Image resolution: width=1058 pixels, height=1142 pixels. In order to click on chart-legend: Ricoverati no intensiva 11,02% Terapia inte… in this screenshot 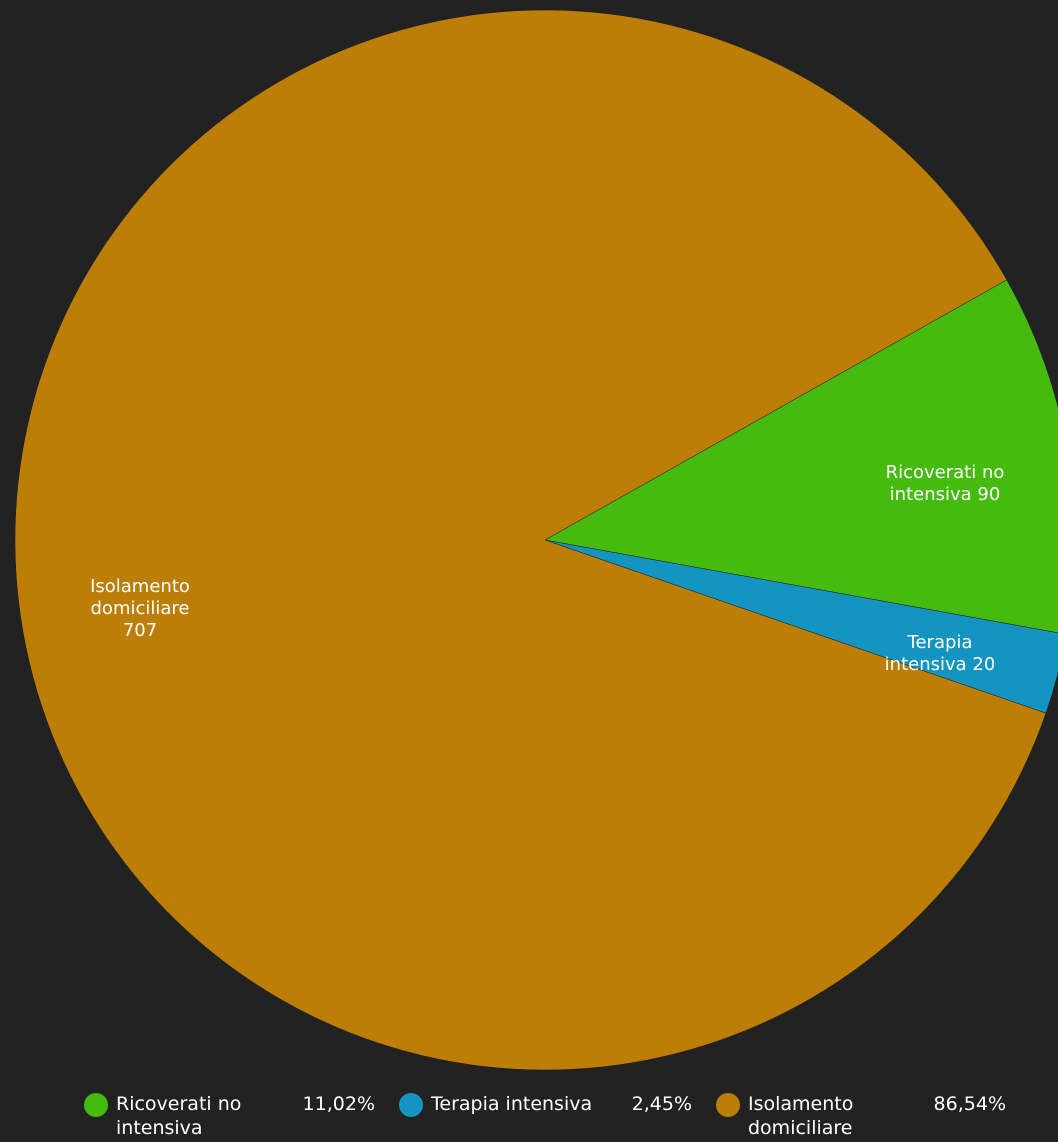, I will do `click(529, 1116)`.